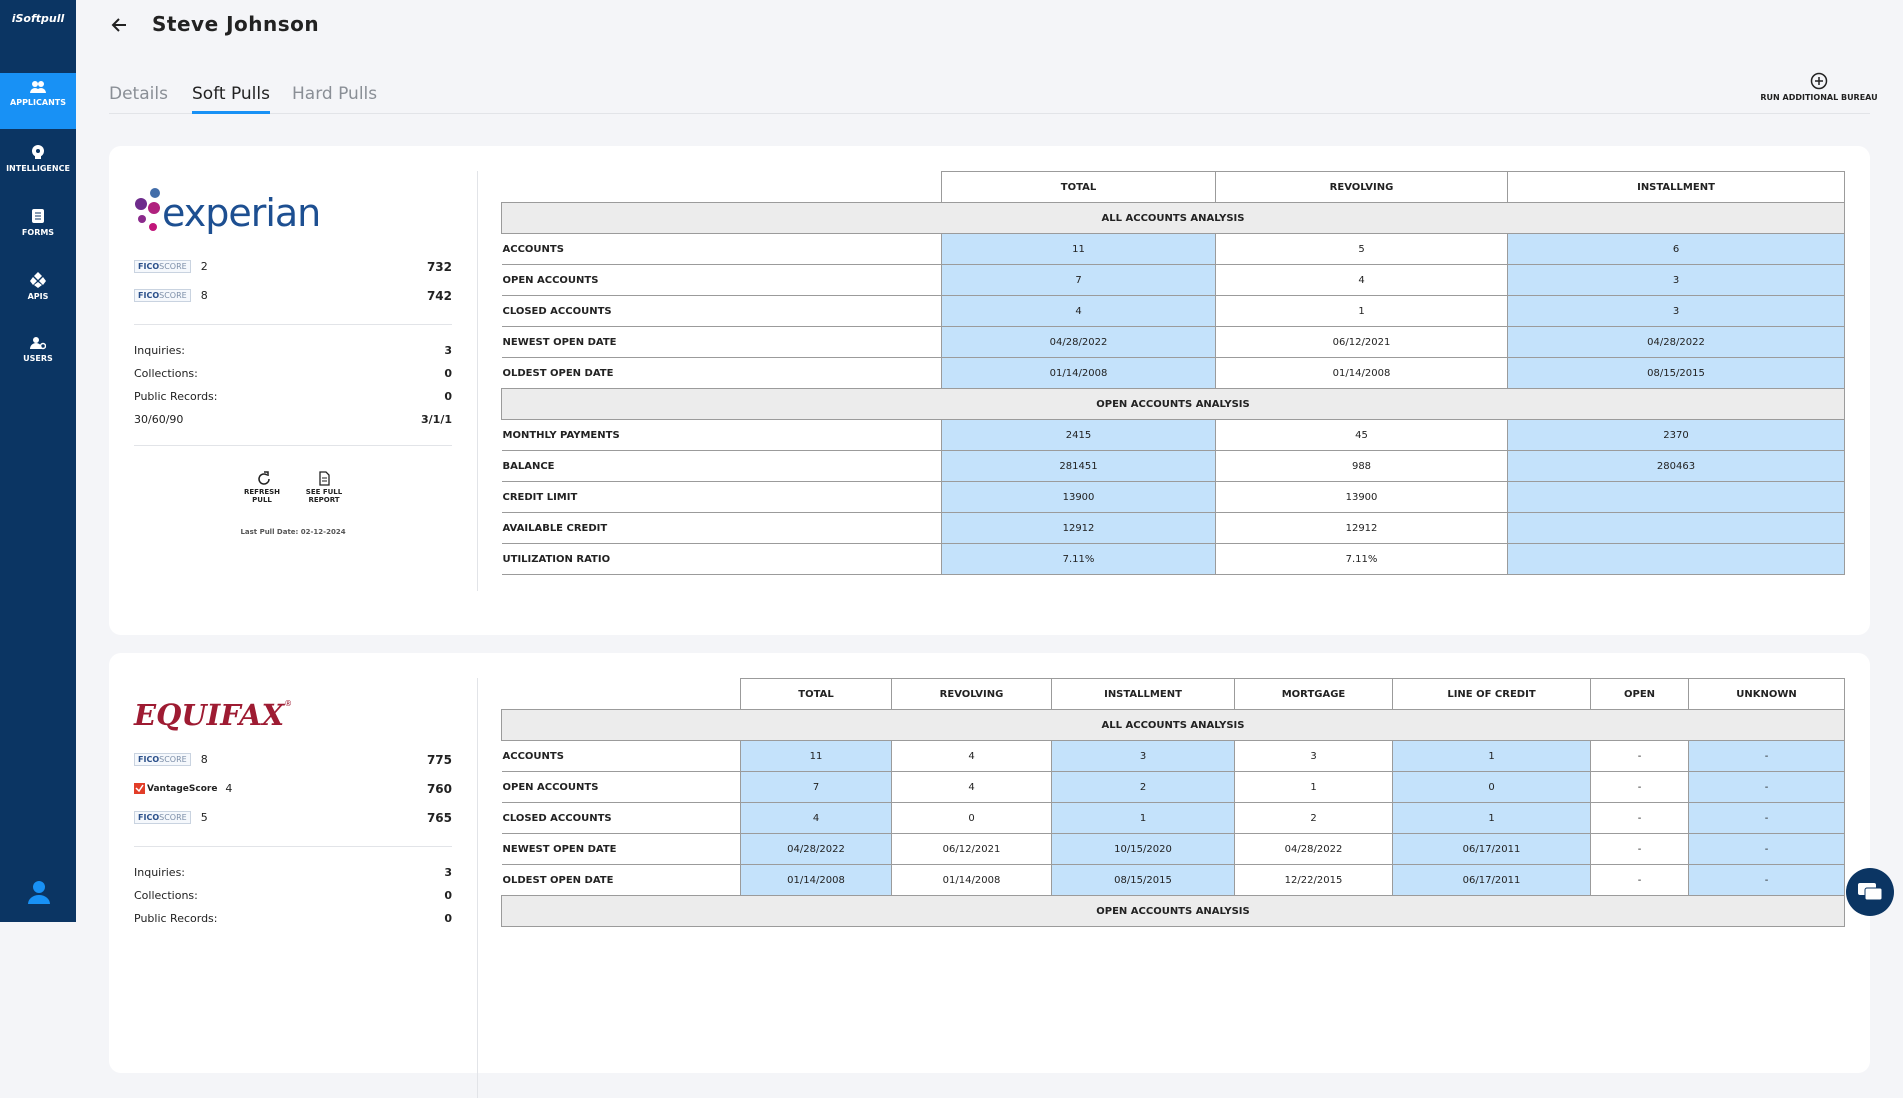  What do you see at coordinates (721, 311) in the screenshot?
I see `row-label: CLOSED ACCOUNTS` at bounding box center [721, 311].